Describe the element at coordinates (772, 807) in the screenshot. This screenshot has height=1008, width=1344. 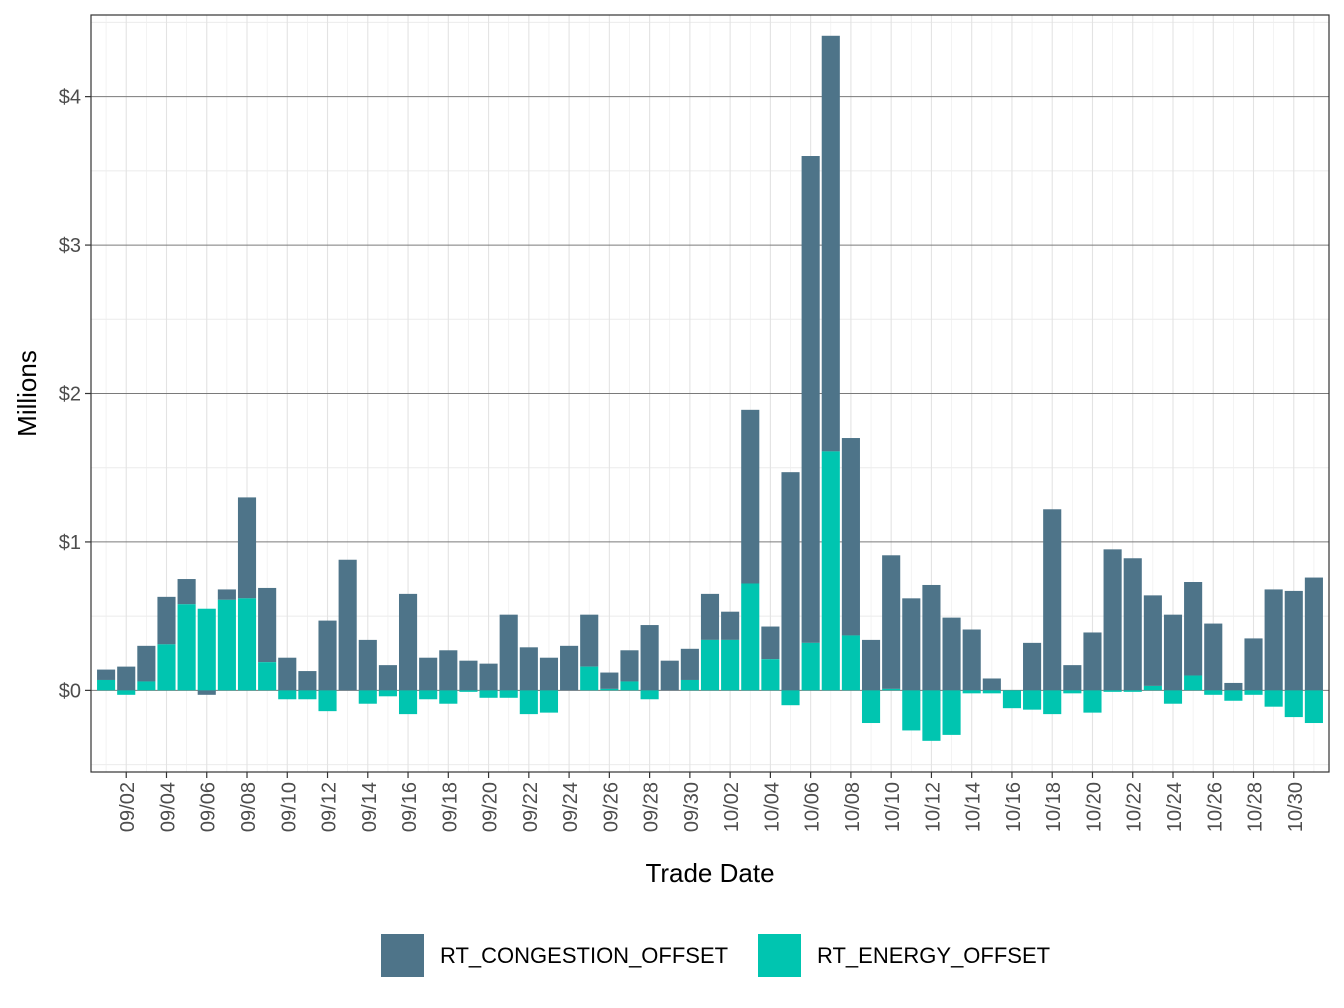
I see `x-tick-label: 10/04` at that location.